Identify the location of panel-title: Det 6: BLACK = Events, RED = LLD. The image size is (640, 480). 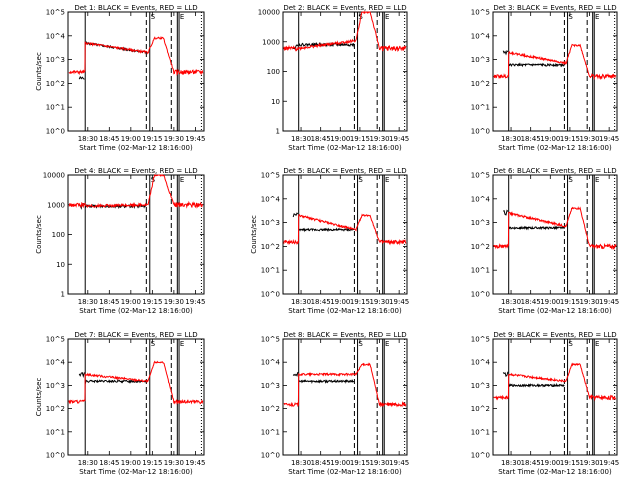
(554, 171).